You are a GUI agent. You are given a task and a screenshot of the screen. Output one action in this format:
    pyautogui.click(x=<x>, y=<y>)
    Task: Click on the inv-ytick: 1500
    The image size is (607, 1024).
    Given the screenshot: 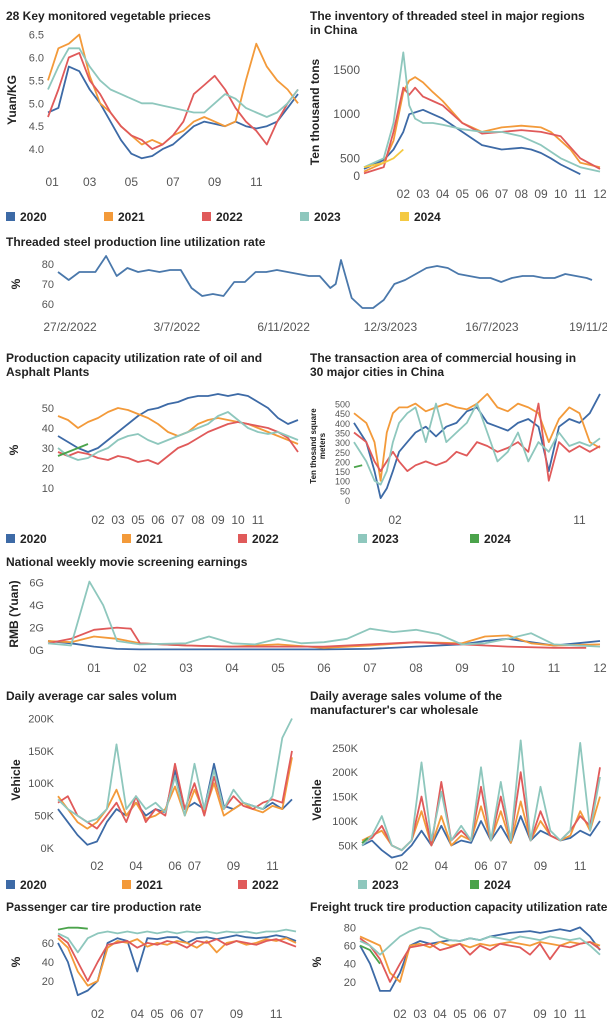 What is the action you would take?
    pyautogui.click(x=346, y=70)
    